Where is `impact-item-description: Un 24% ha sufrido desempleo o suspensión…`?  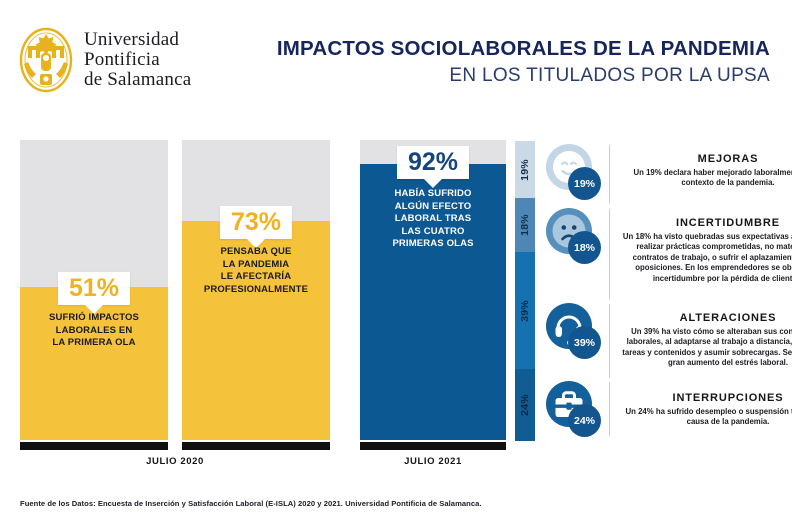 impact-item-description: Un 24% ha sufrido desempleo o suspensión… is located at coordinates (708, 417).